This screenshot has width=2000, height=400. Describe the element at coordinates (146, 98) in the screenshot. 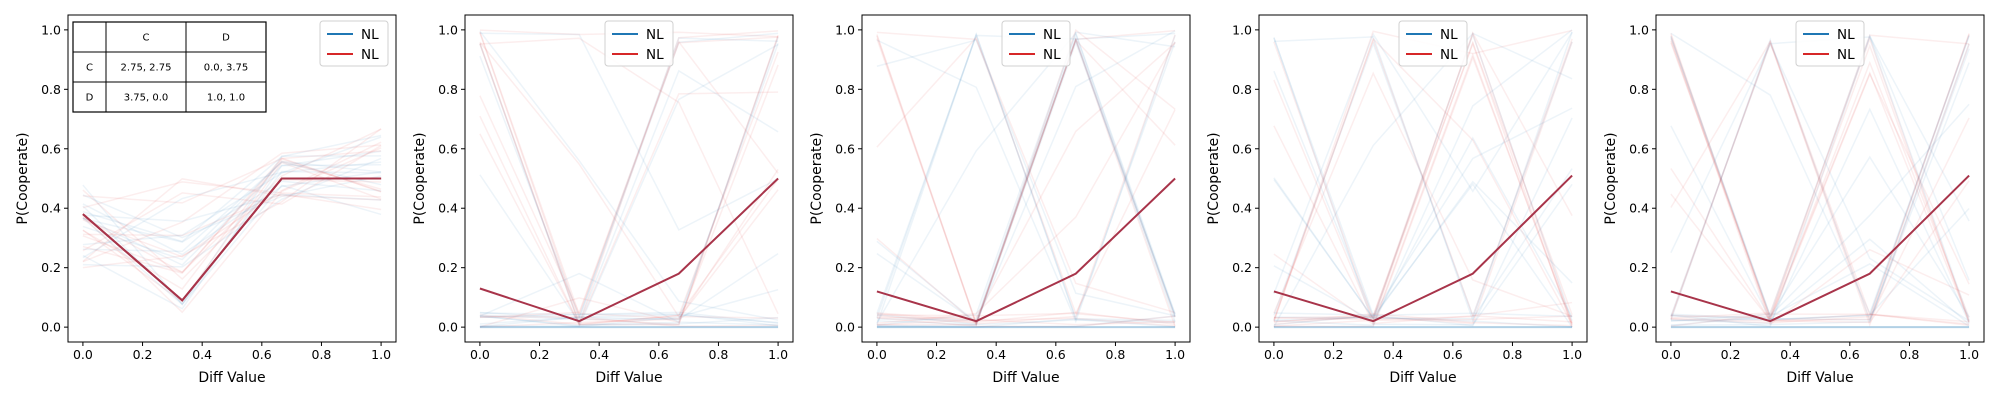

I see `table-cell: 3.75, 0.0` at that location.